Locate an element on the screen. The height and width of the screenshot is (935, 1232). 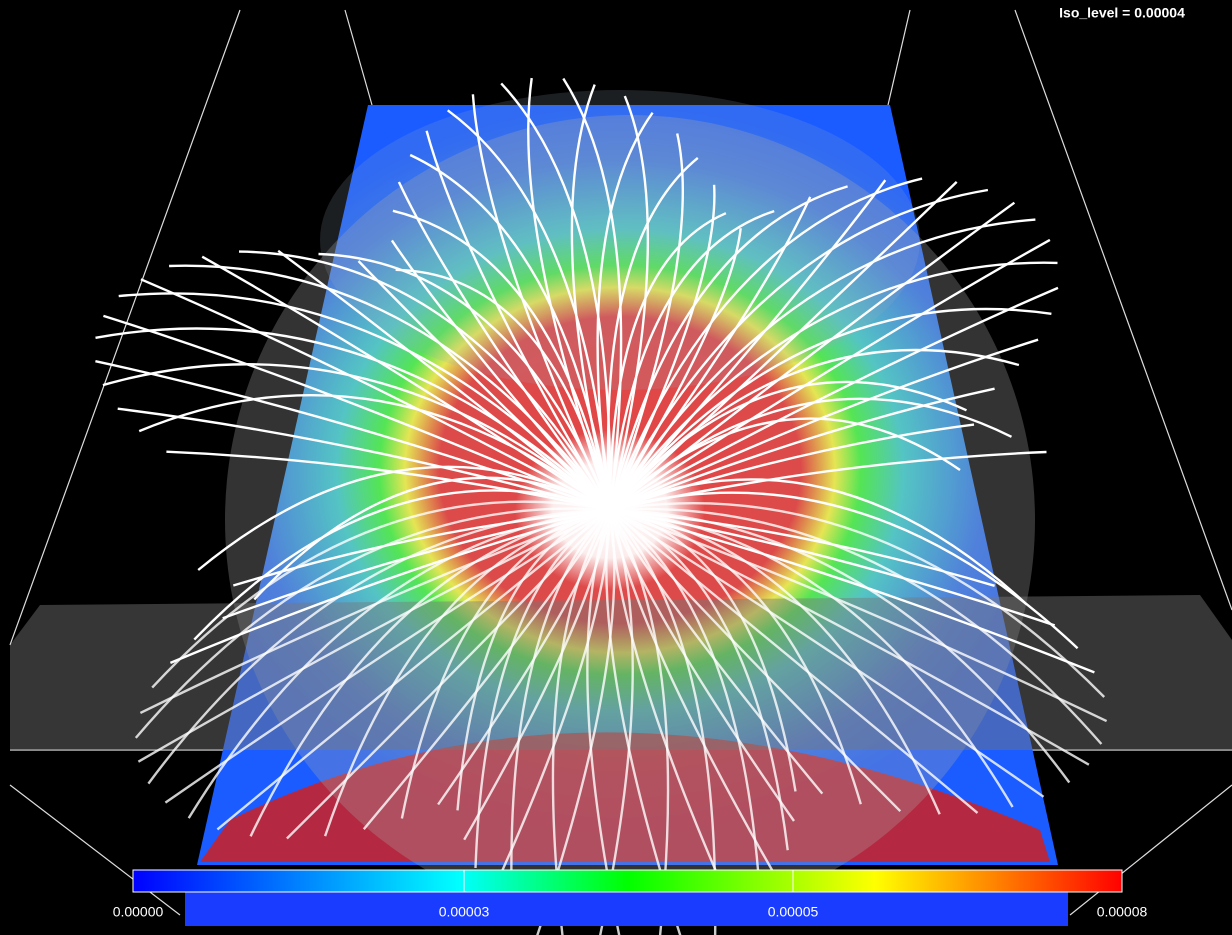
iso-level-label: Iso_level = 0.00004 is located at coordinates (1122, 13).